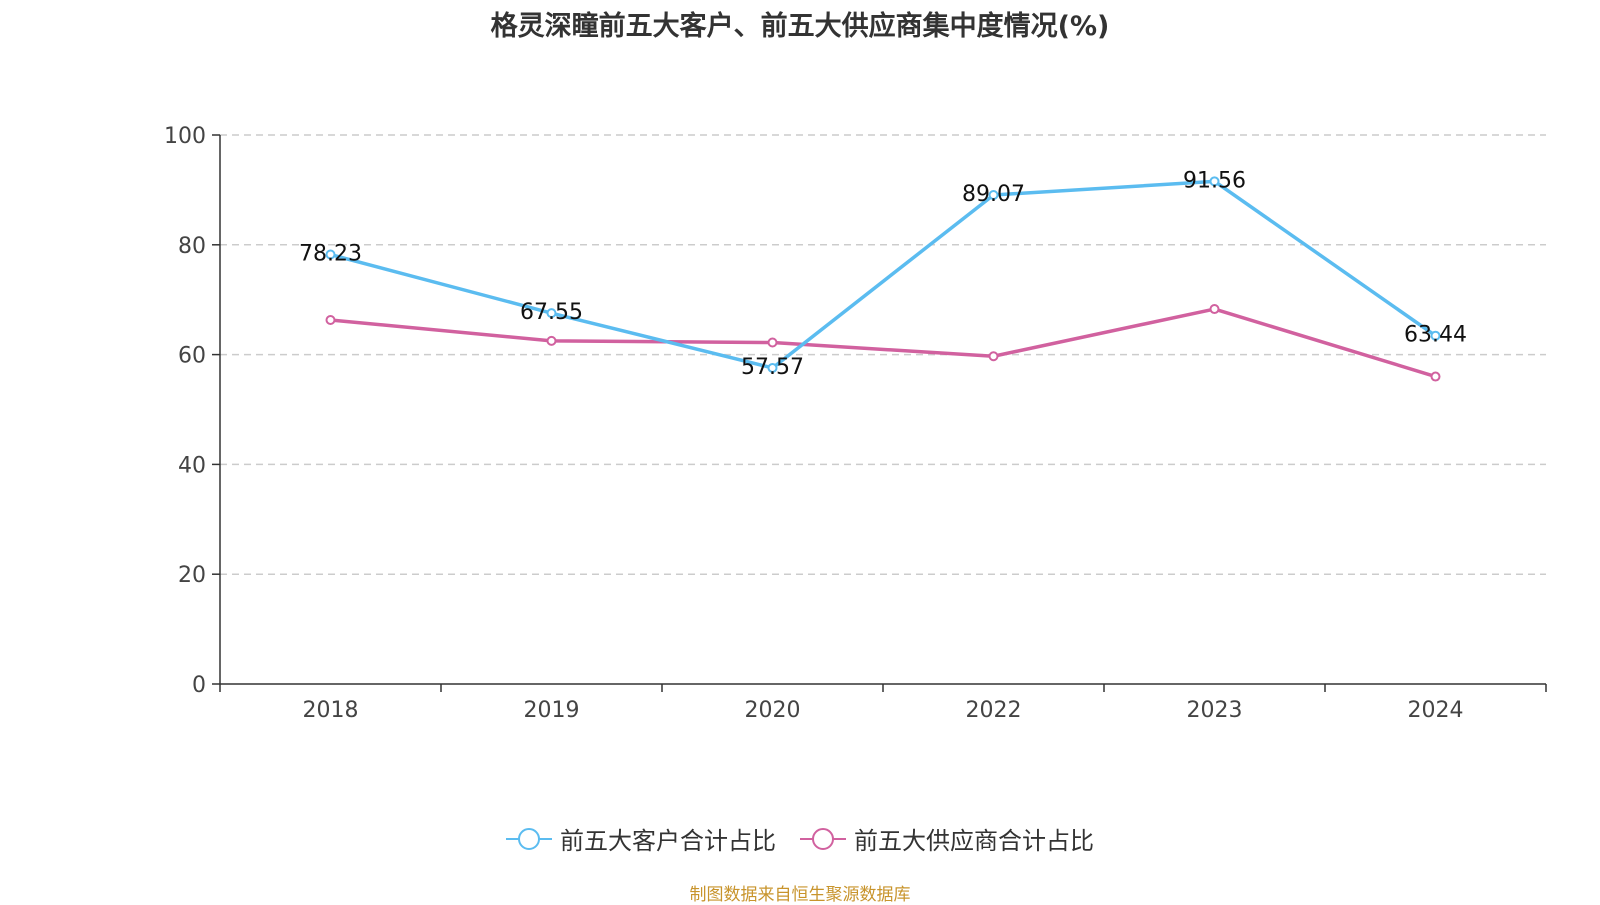 The image size is (1600, 905). I want to click on x-tick-label: 2022, so click(994, 710).